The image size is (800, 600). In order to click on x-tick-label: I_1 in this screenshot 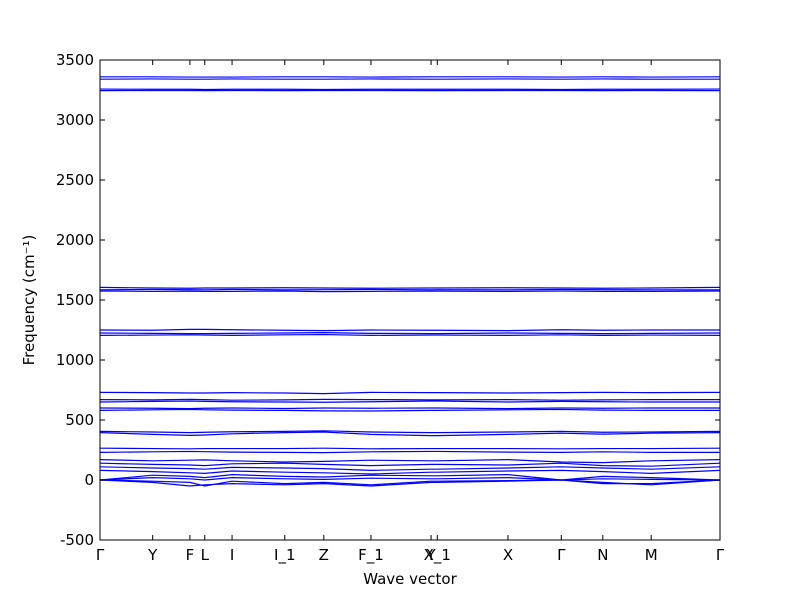, I will do `click(284, 555)`.